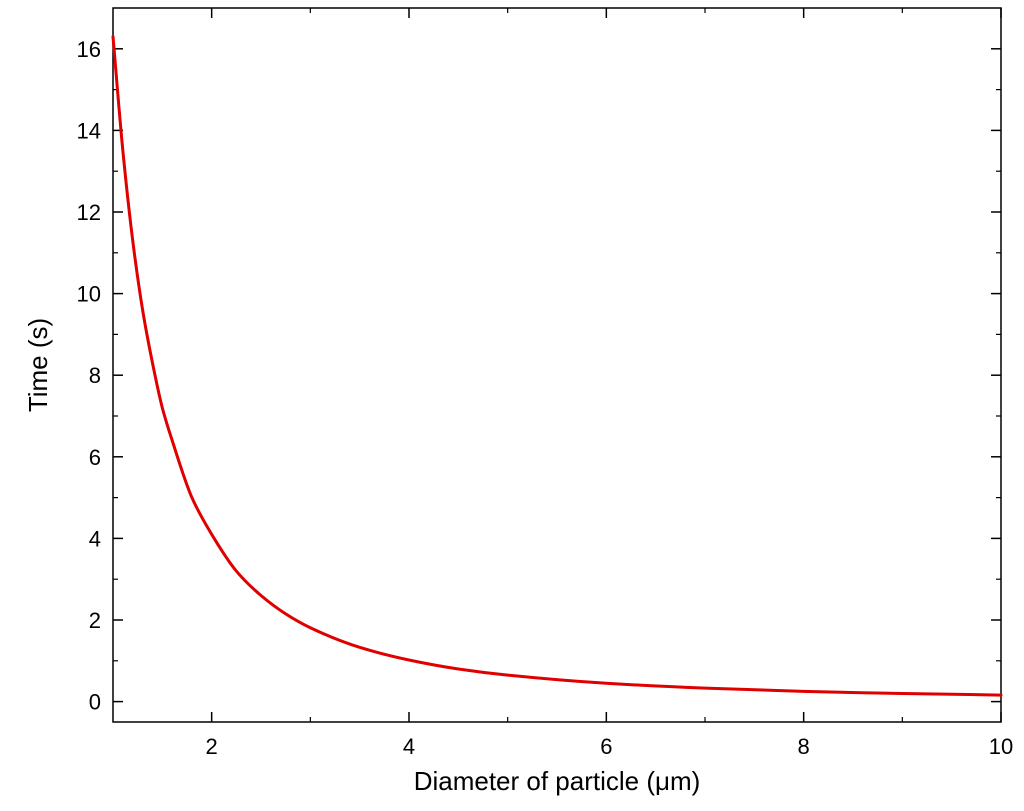  I want to click on x-axis-title: Diameter of particle (μm), so click(557, 781).